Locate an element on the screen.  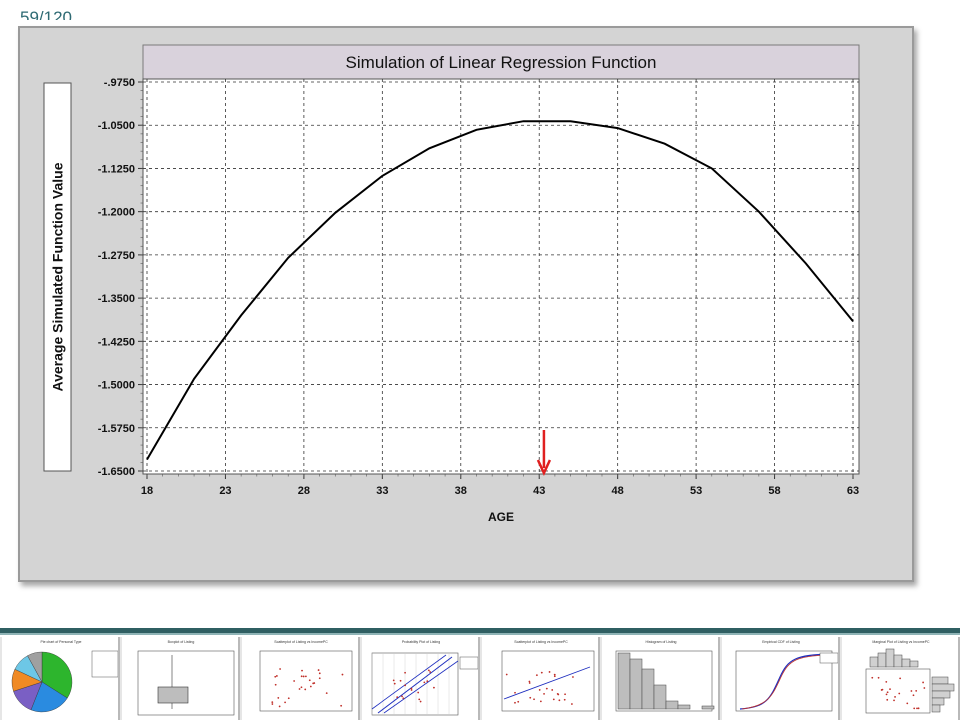
y-tick-label: -1.0500 is located at coordinates (116, 126).